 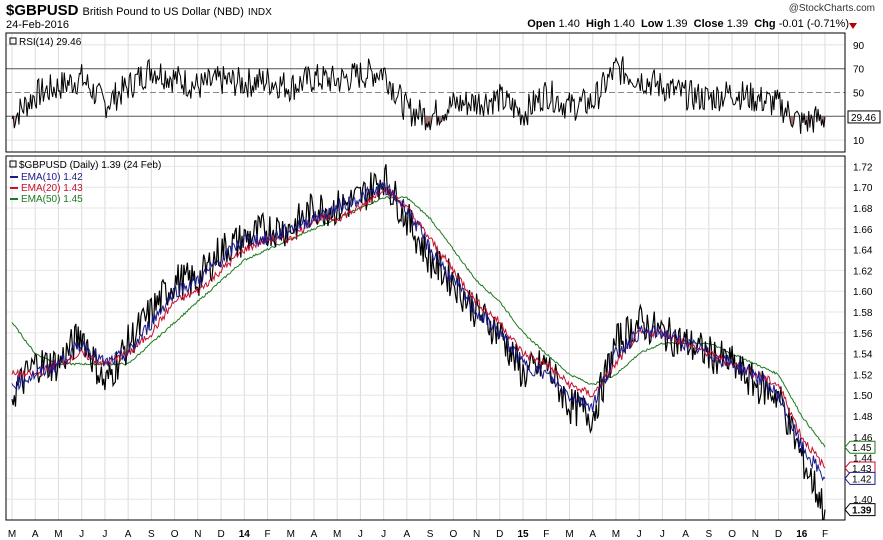 I want to click on chg-value: -0.01 (-0.71%), so click(x=813, y=24).